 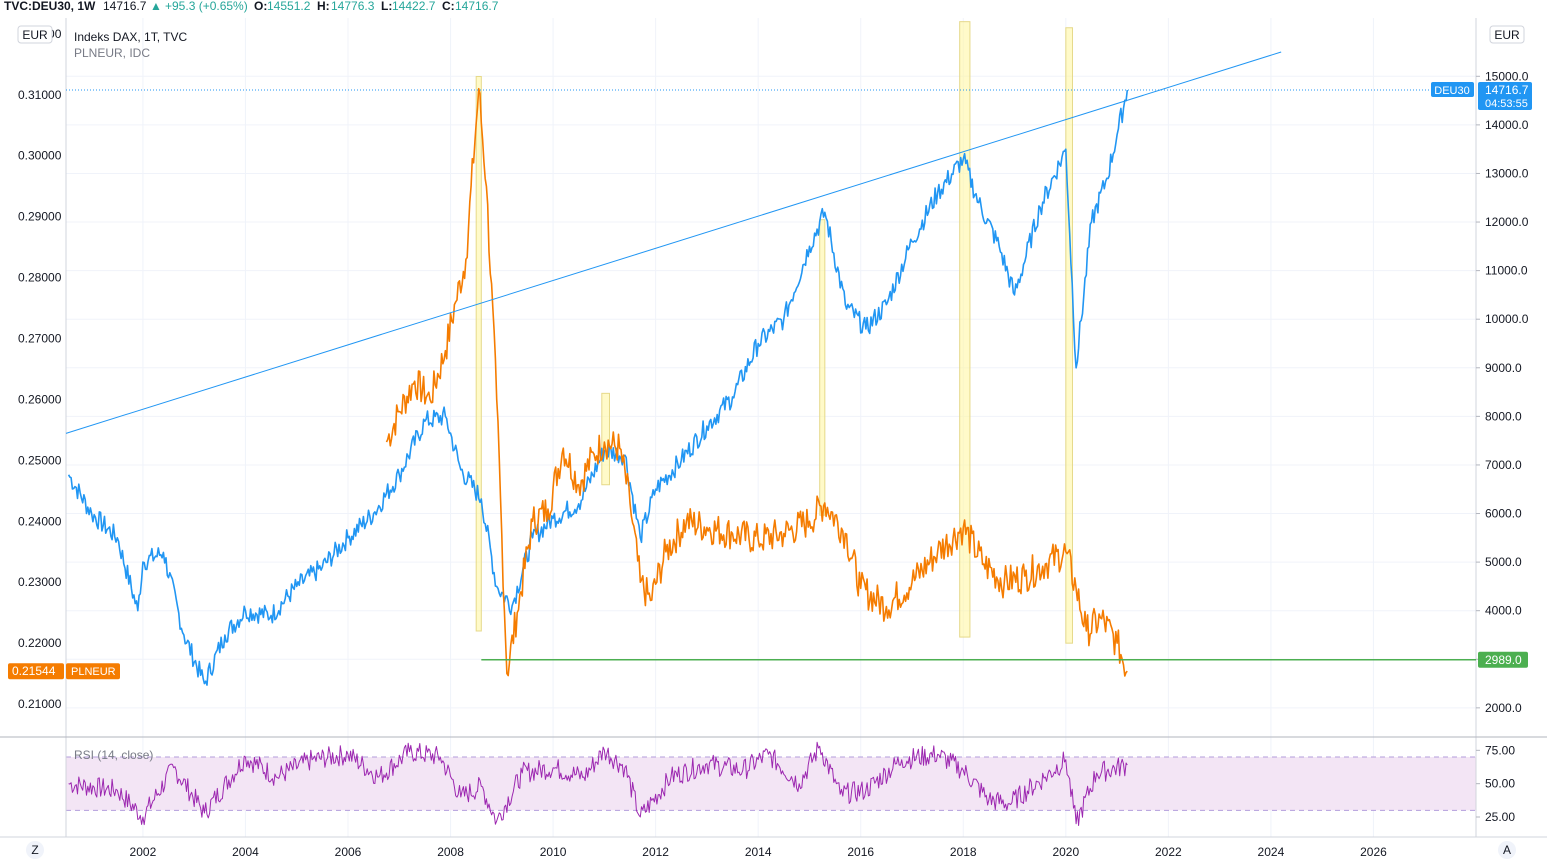 I want to click on low-label: L:, so click(x=386, y=6).